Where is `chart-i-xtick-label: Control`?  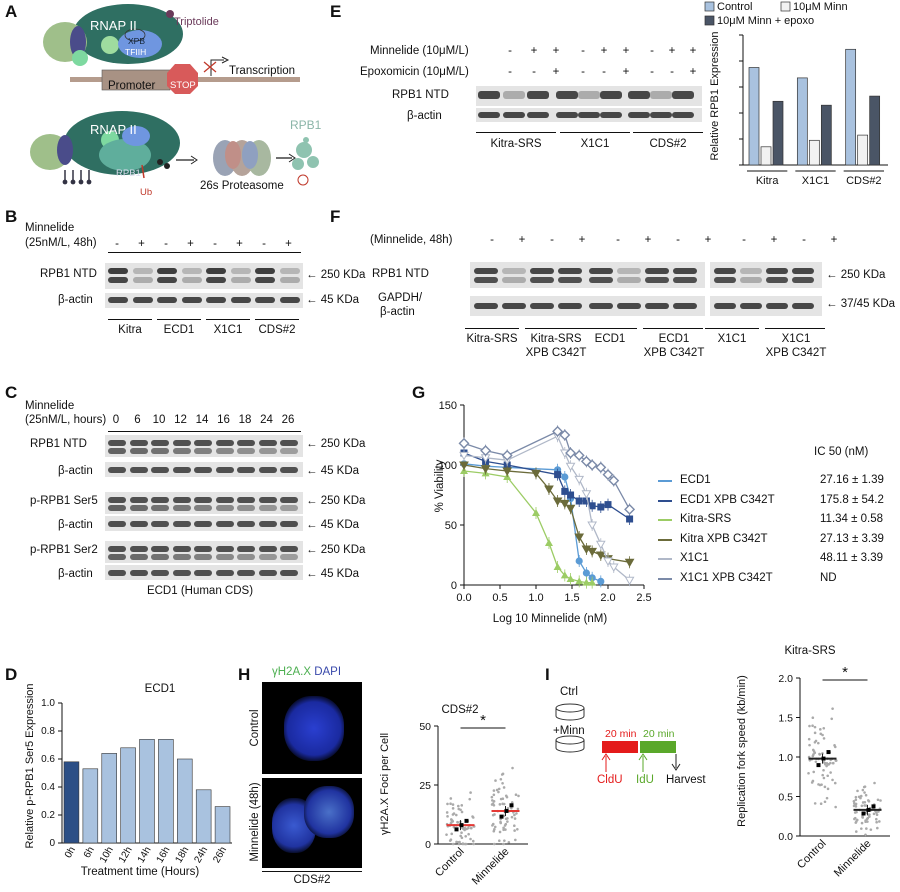 chart-i-xtick-label: Control is located at coordinates (812, 855).